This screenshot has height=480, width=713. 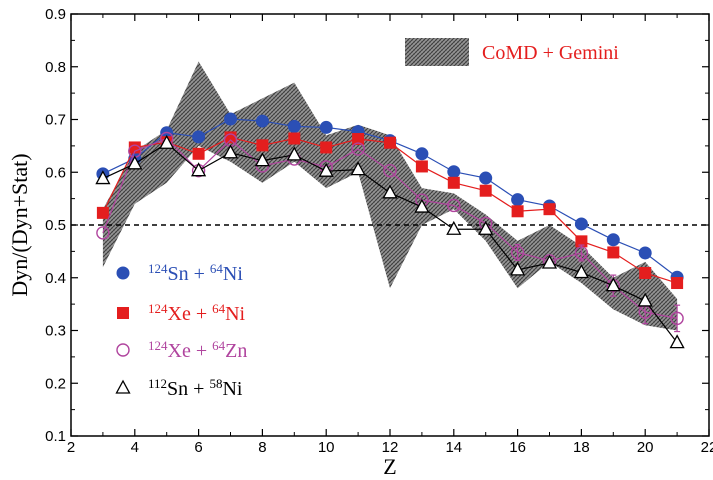 I want to click on x-axis-label: Z, so click(x=389, y=466).